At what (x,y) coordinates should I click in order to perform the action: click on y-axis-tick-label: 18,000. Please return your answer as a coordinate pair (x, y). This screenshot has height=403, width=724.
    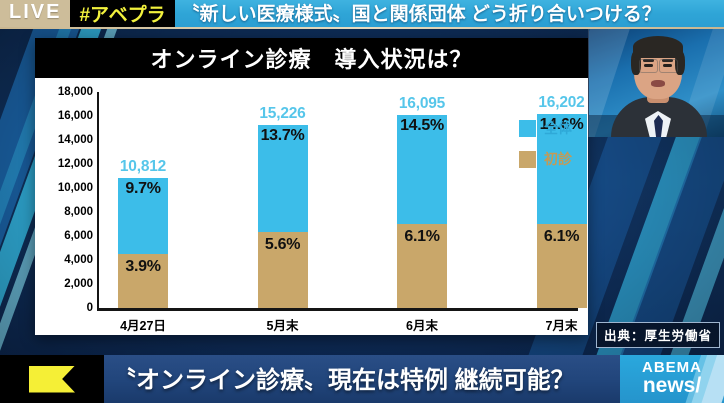
    Looking at the image, I should click on (75, 92).